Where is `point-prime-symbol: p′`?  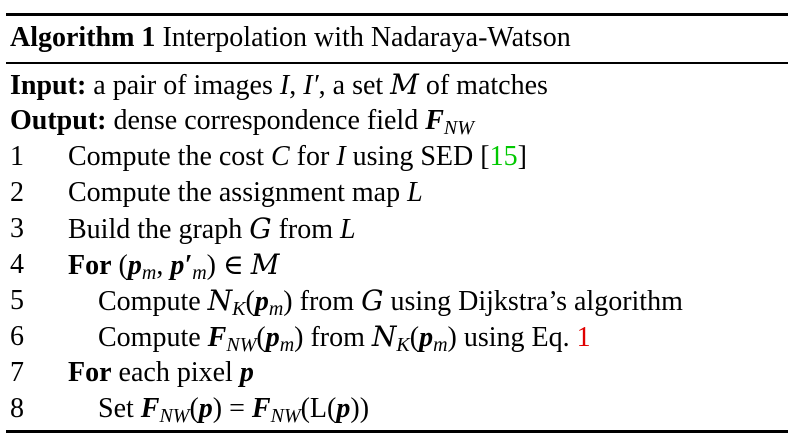 point-prime-symbol: p′ is located at coordinates (181, 265).